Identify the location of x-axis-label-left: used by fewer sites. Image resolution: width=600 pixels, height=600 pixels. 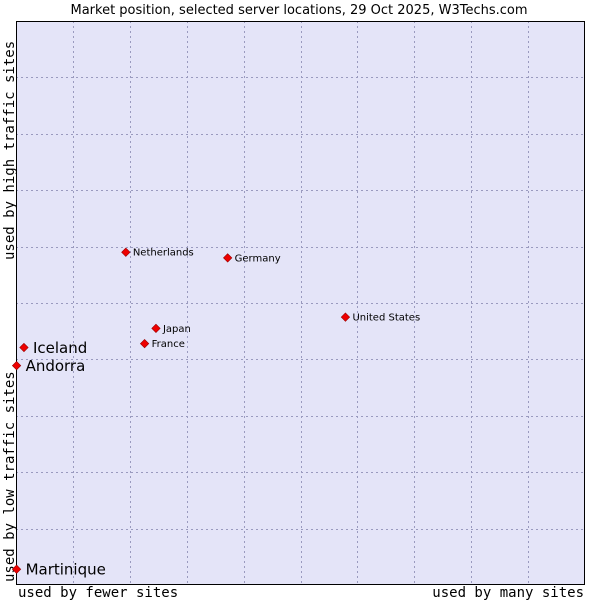
(98, 592).